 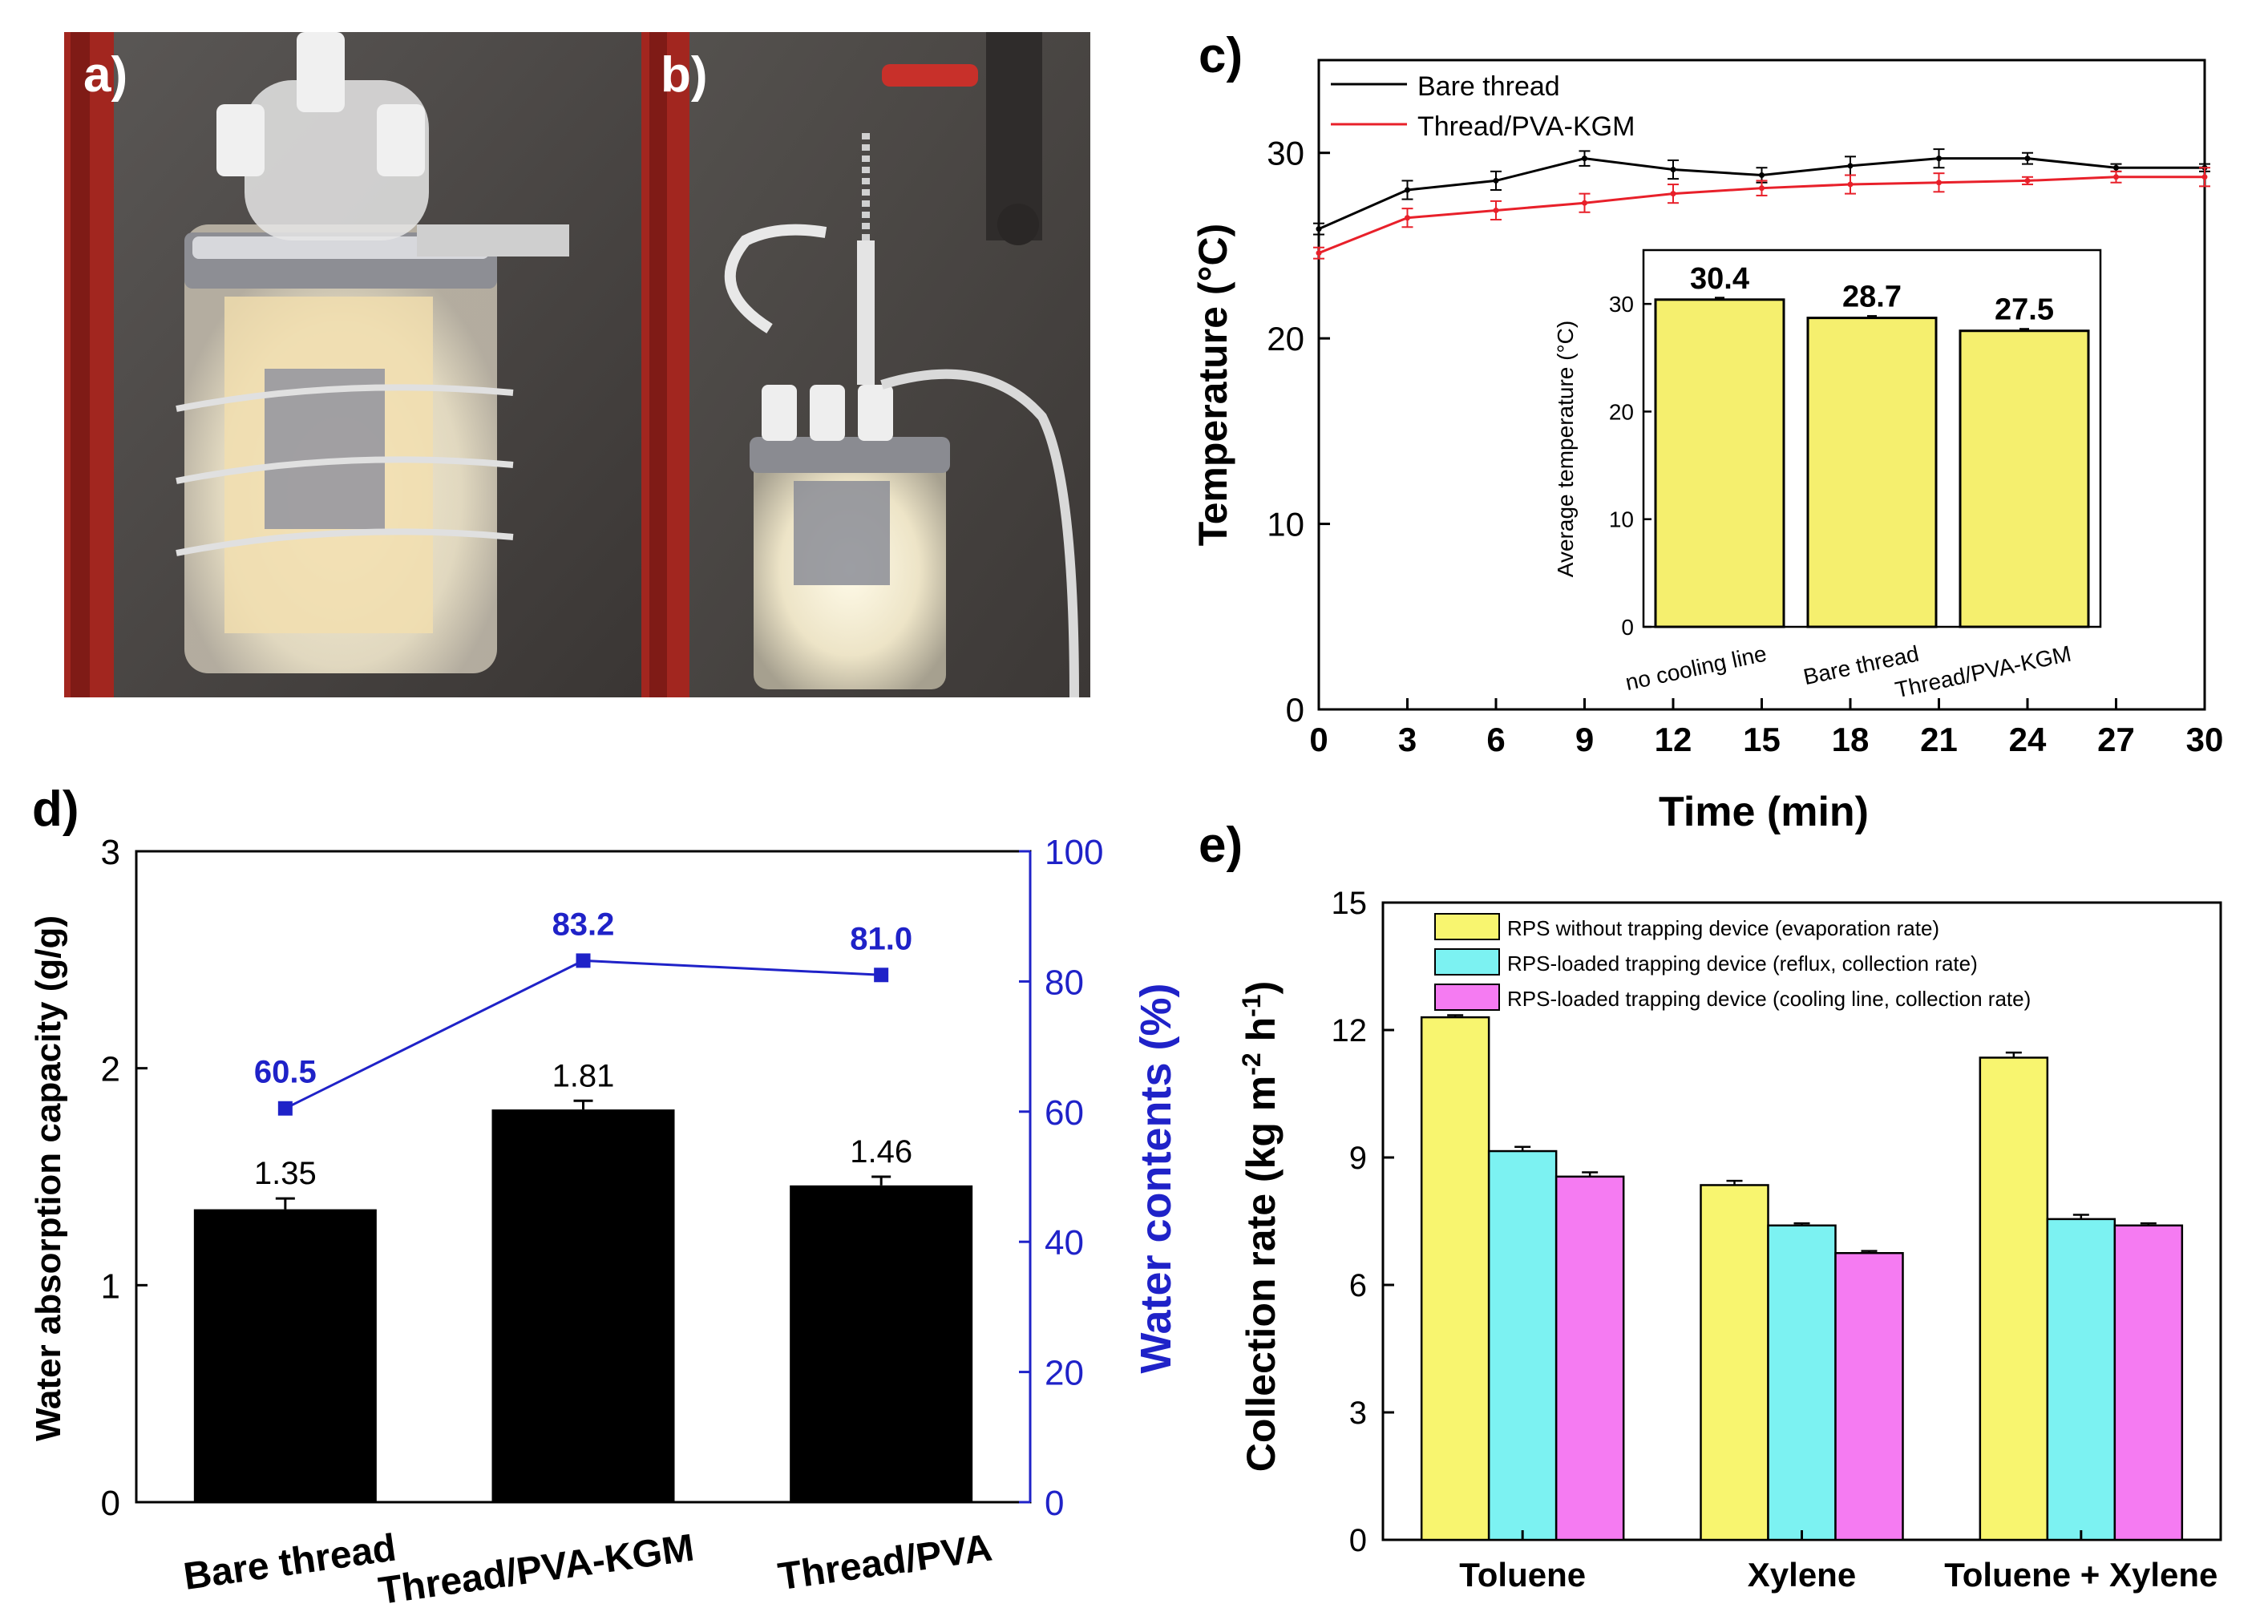 I want to click on chart-c-x-tick-label: 21, so click(x=1939, y=739).